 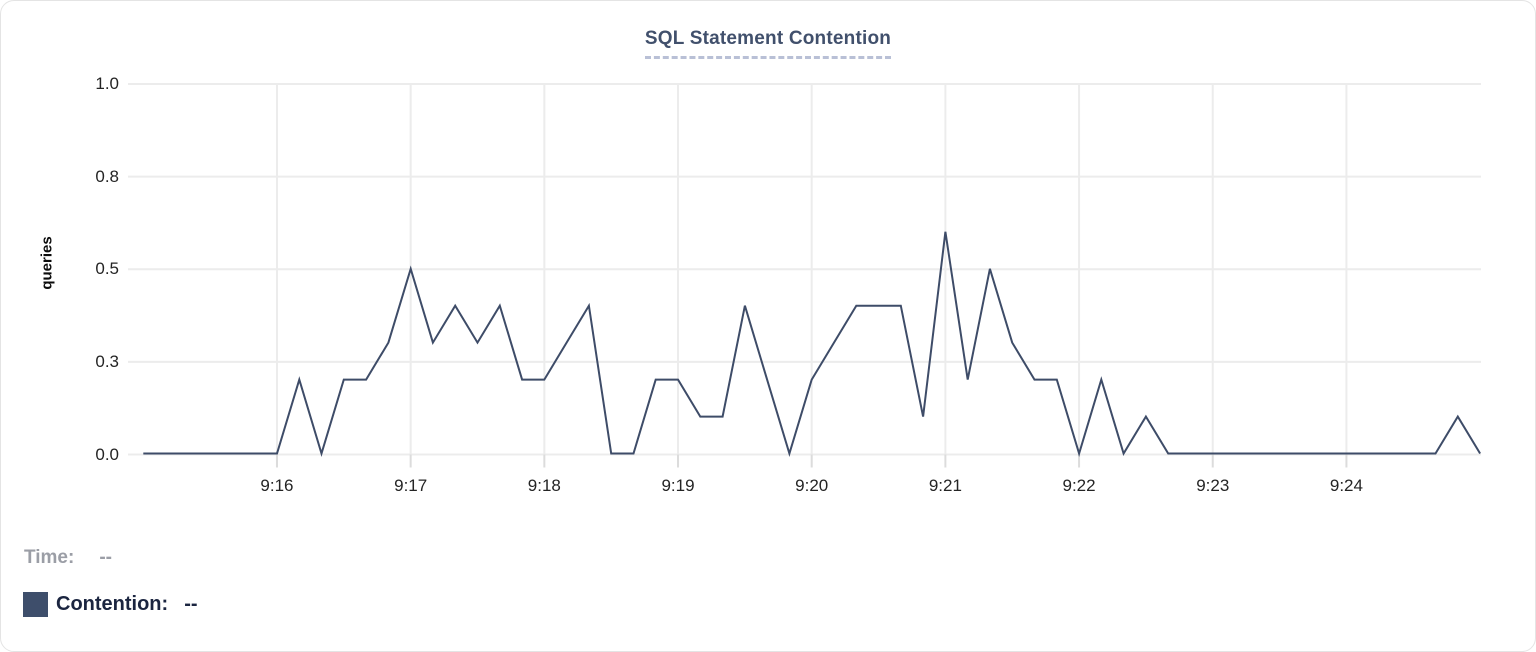 I want to click on x-tick-label: 9:24, so click(x=1346, y=485).